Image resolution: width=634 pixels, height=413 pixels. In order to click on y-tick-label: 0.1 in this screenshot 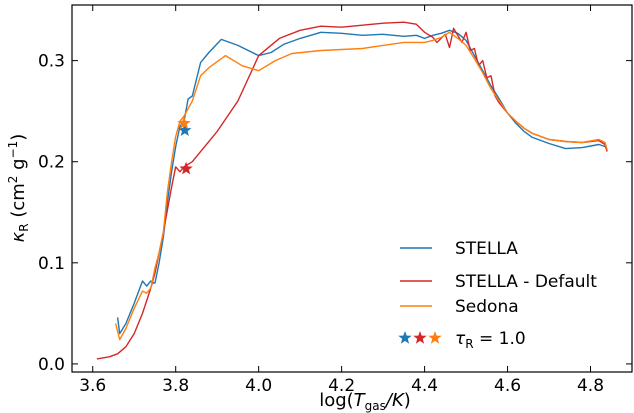, I will do `click(51, 264)`.